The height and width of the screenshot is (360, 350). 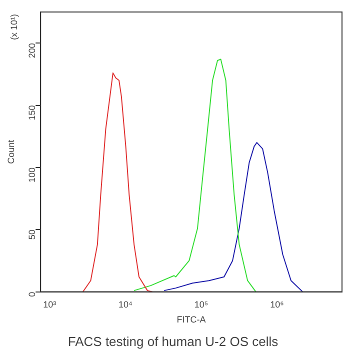 What do you see at coordinates (191, 319) in the screenshot?
I see `x-axis-title: FITC-A` at bounding box center [191, 319].